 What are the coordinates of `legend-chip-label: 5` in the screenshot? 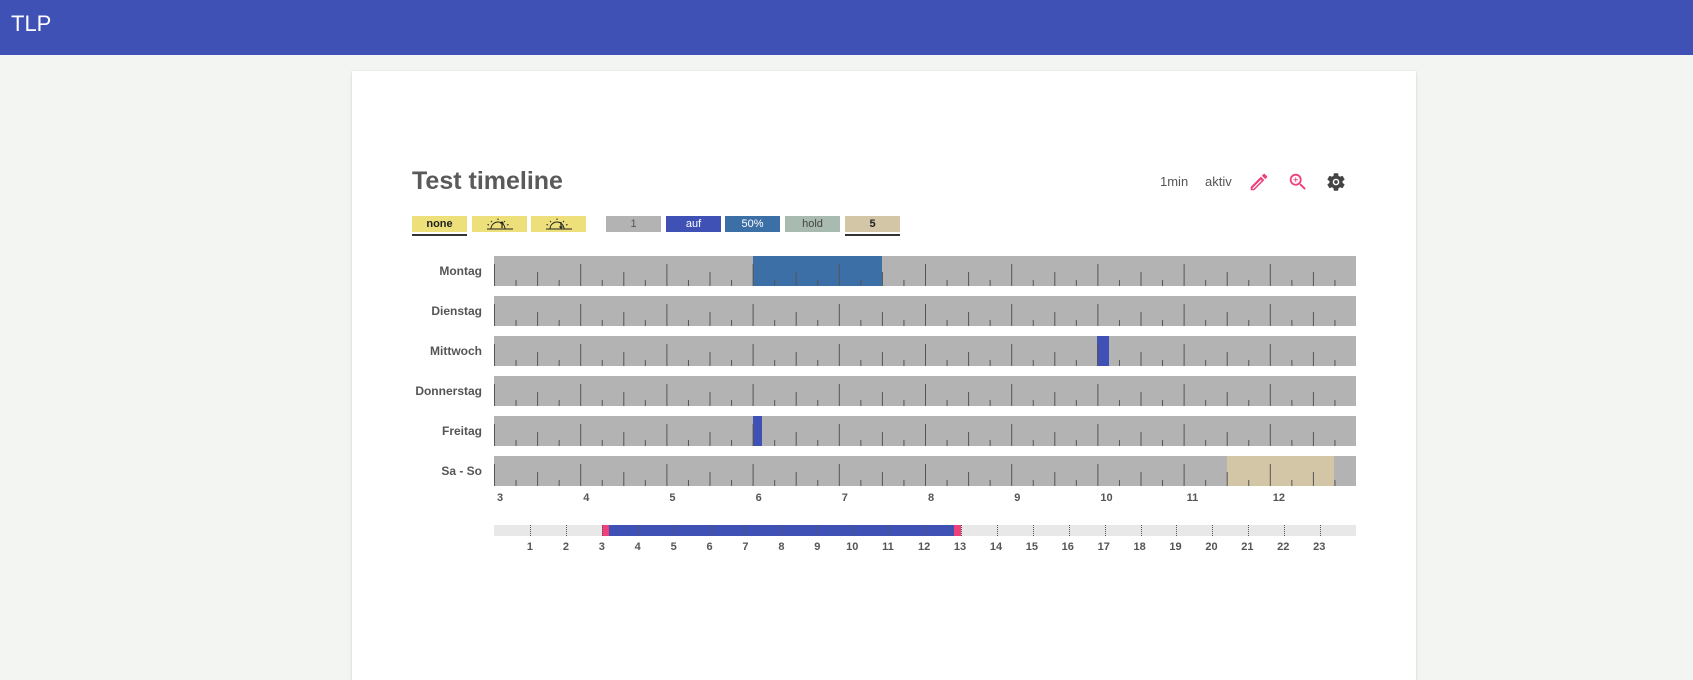 It's located at (872, 224).